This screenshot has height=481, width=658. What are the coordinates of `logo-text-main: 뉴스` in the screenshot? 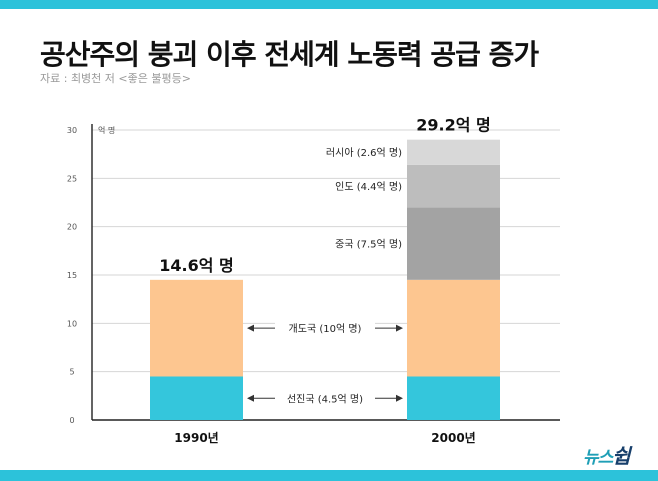 It's located at (598, 458).